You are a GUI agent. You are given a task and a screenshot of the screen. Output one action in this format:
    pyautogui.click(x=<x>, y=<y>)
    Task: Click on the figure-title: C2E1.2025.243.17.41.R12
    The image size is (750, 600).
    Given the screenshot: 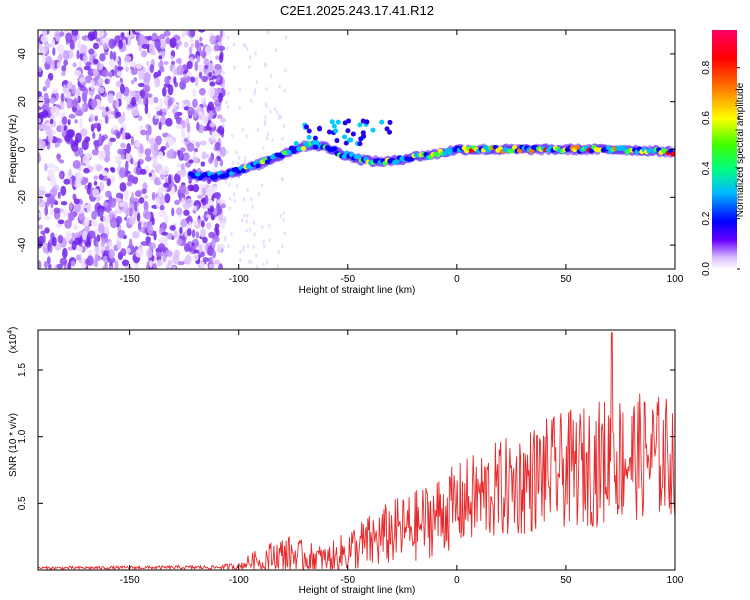 What is the action you would take?
    pyautogui.click(x=357, y=10)
    